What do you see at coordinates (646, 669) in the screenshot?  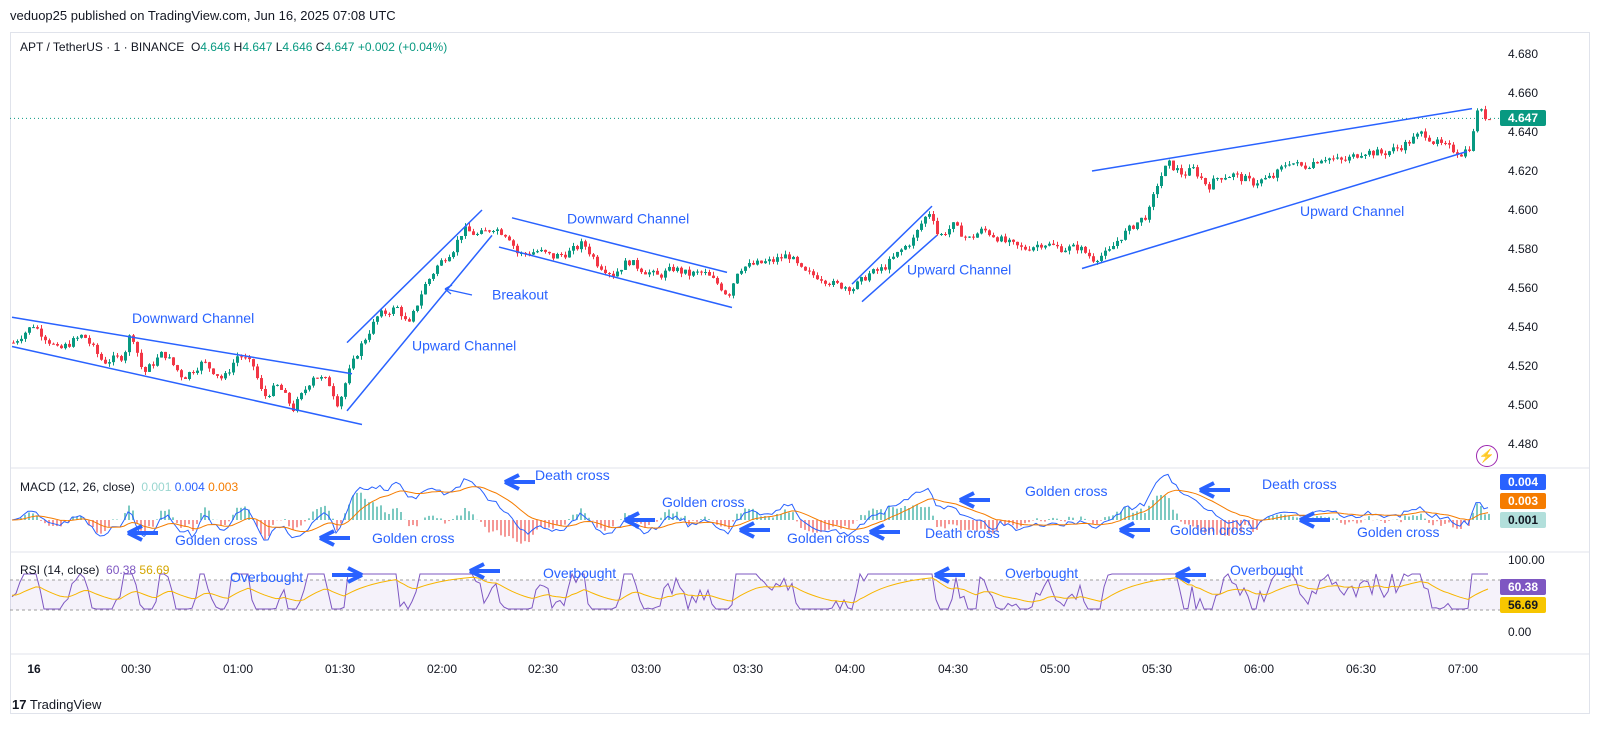 I see `time-tick-label: 03:00` at bounding box center [646, 669].